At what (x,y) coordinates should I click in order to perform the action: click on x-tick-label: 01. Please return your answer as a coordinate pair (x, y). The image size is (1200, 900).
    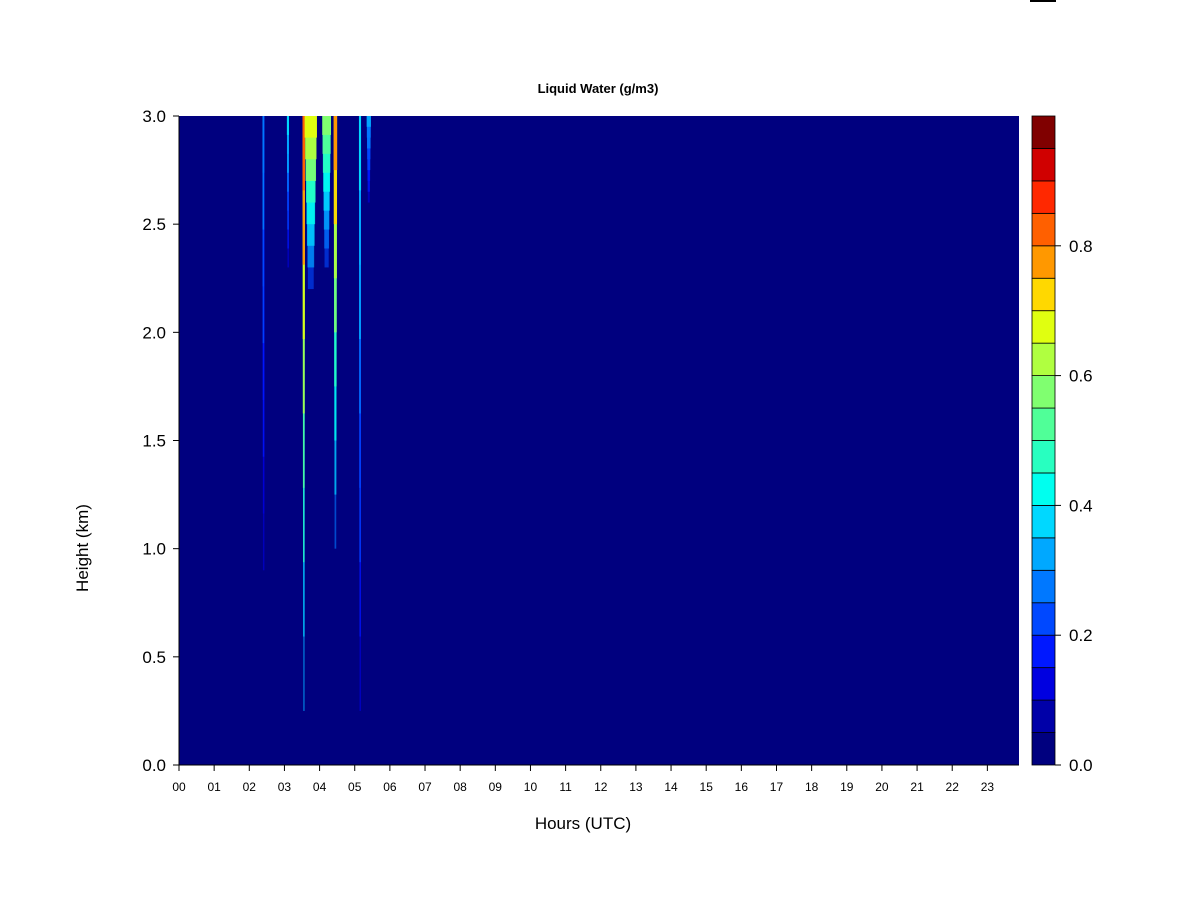
    Looking at the image, I should click on (214, 787).